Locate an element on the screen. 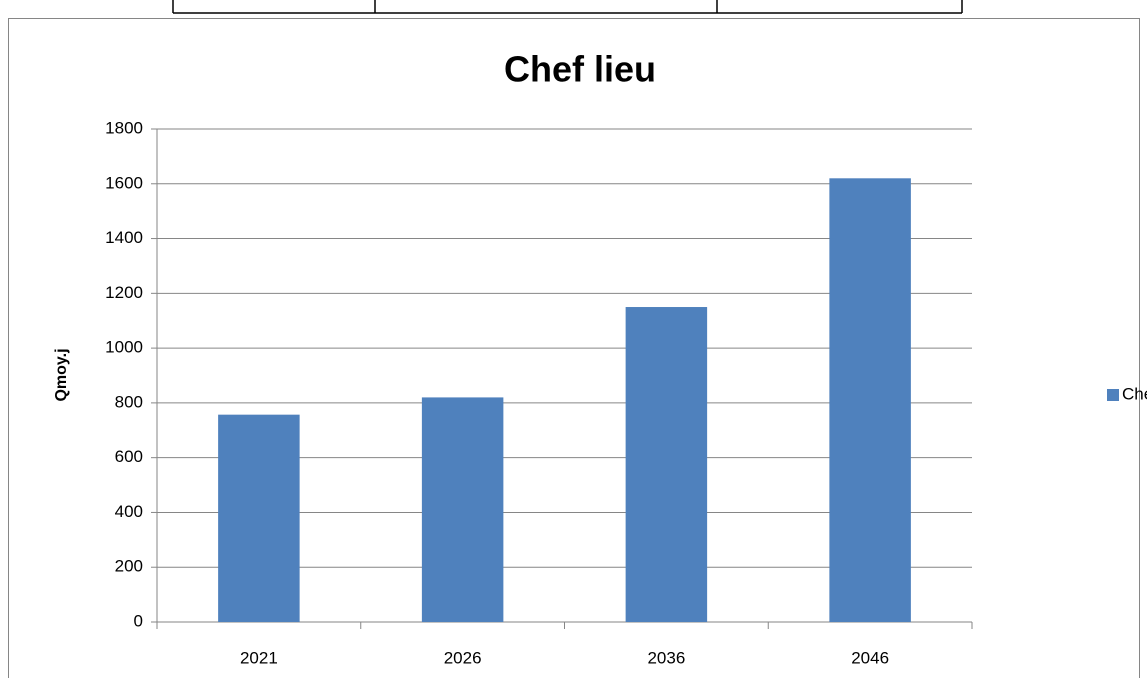 This screenshot has height=678, width=1147. y-tick-label: 1800 is located at coordinates (124, 127).